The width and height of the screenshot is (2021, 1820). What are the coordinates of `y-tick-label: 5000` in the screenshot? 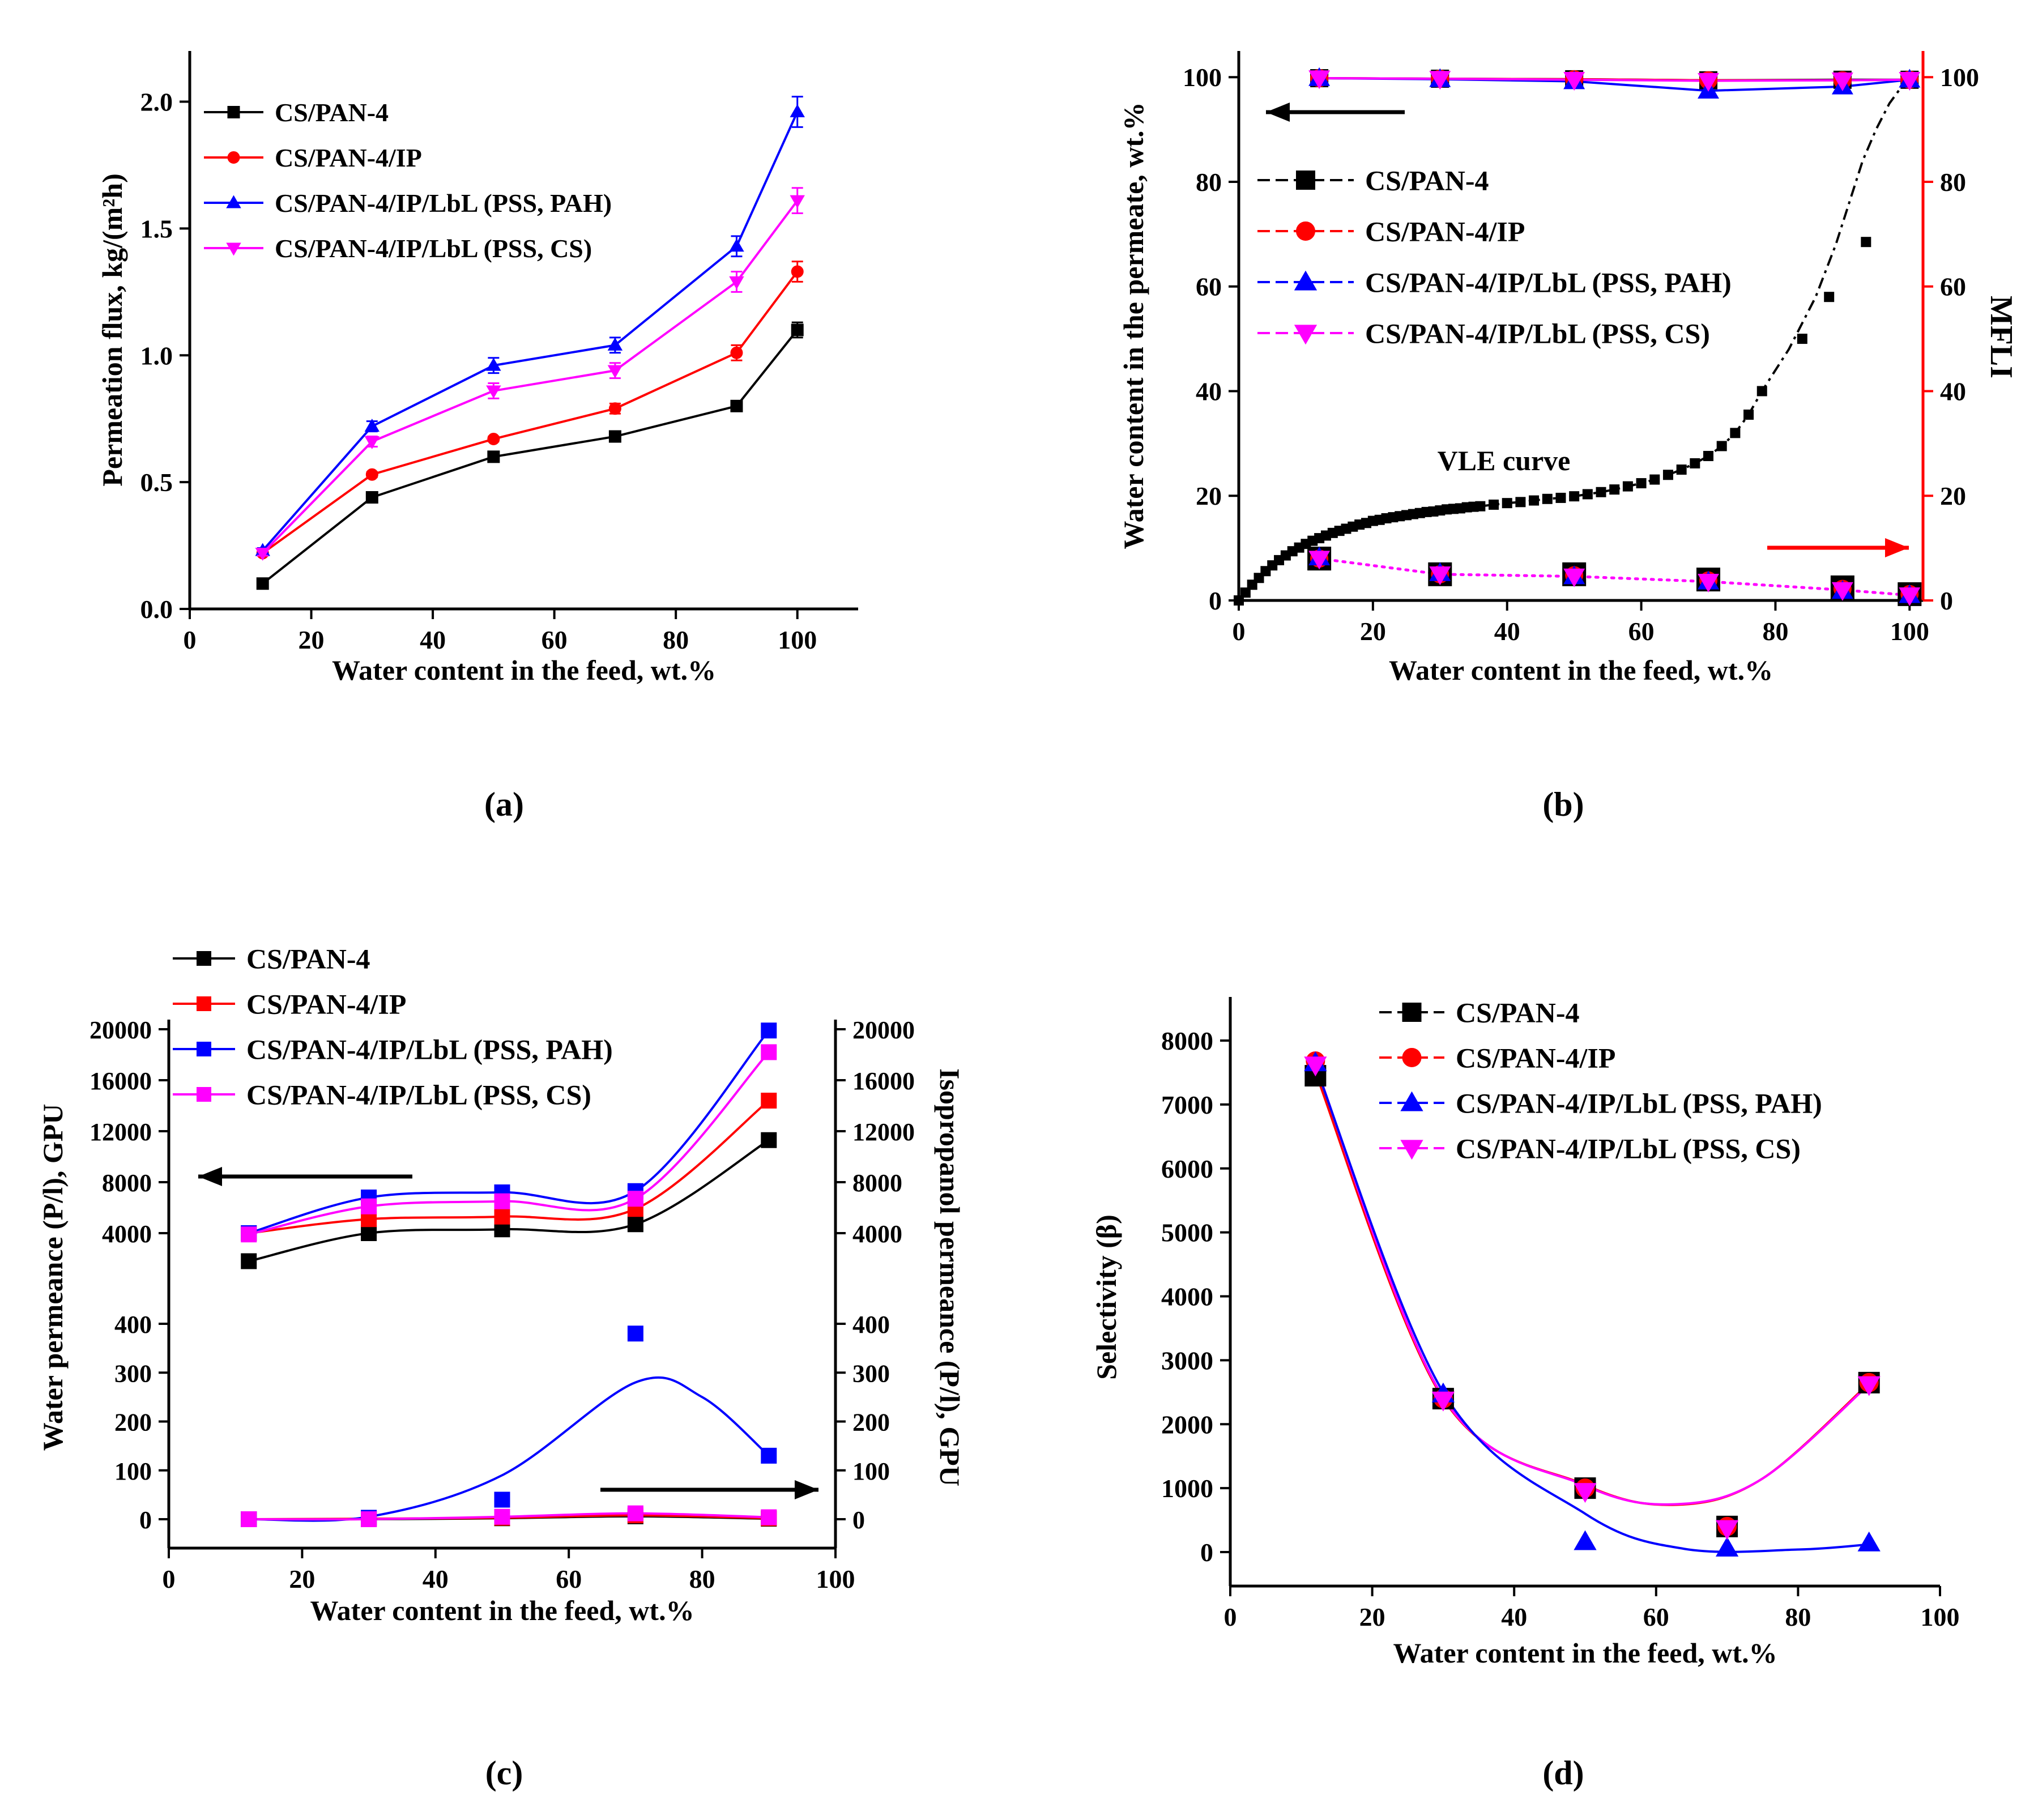 It's located at (1187, 1232).